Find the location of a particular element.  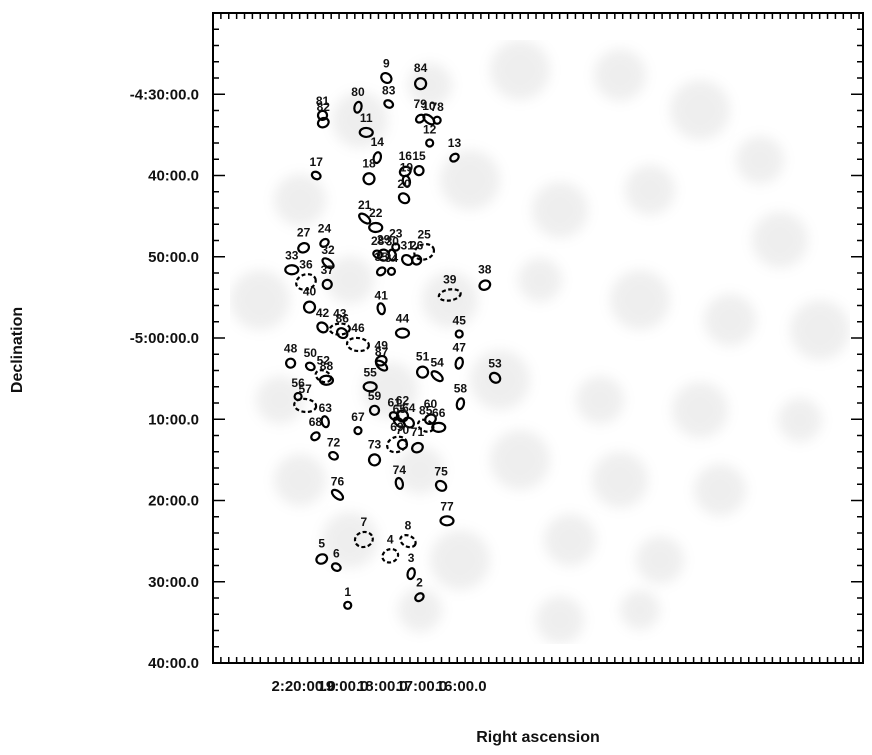

source-13: 13 is located at coordinates (455, 149).